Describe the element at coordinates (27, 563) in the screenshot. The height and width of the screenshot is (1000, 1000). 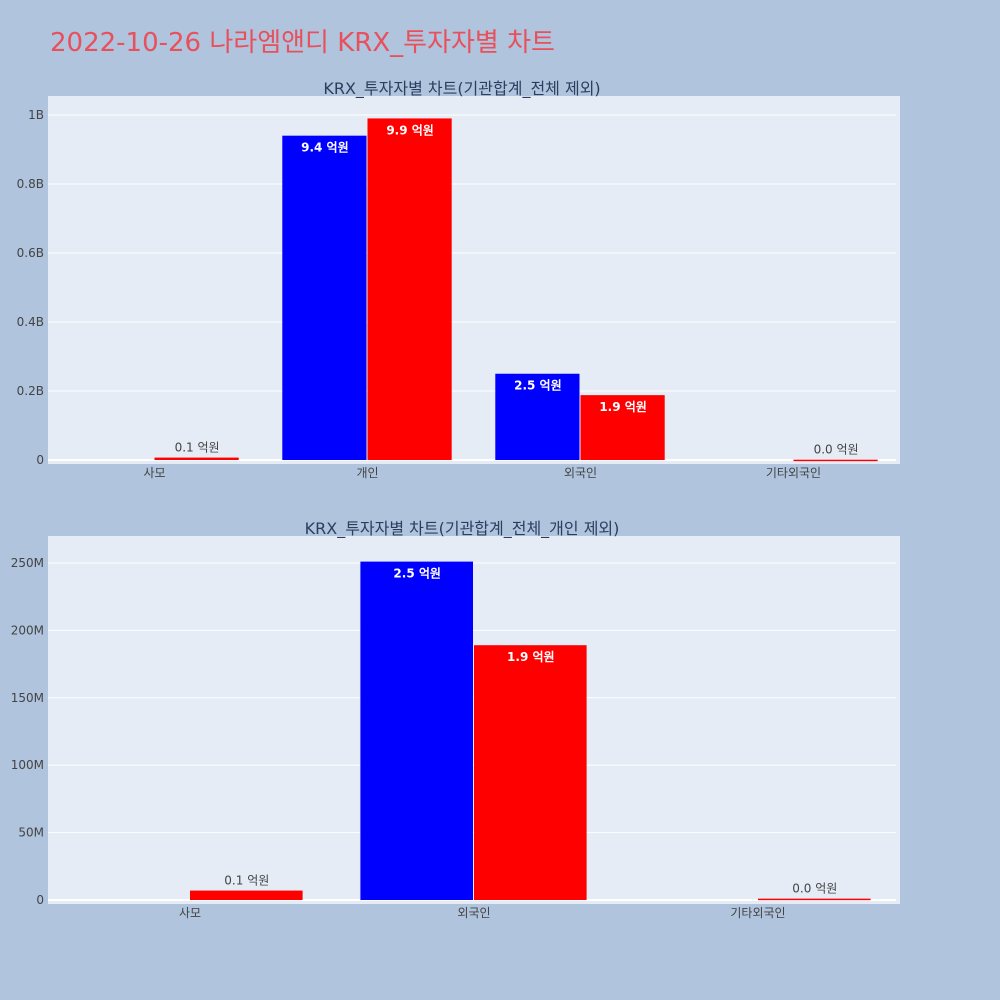
I see `y-tick-label: 250M` at that location.